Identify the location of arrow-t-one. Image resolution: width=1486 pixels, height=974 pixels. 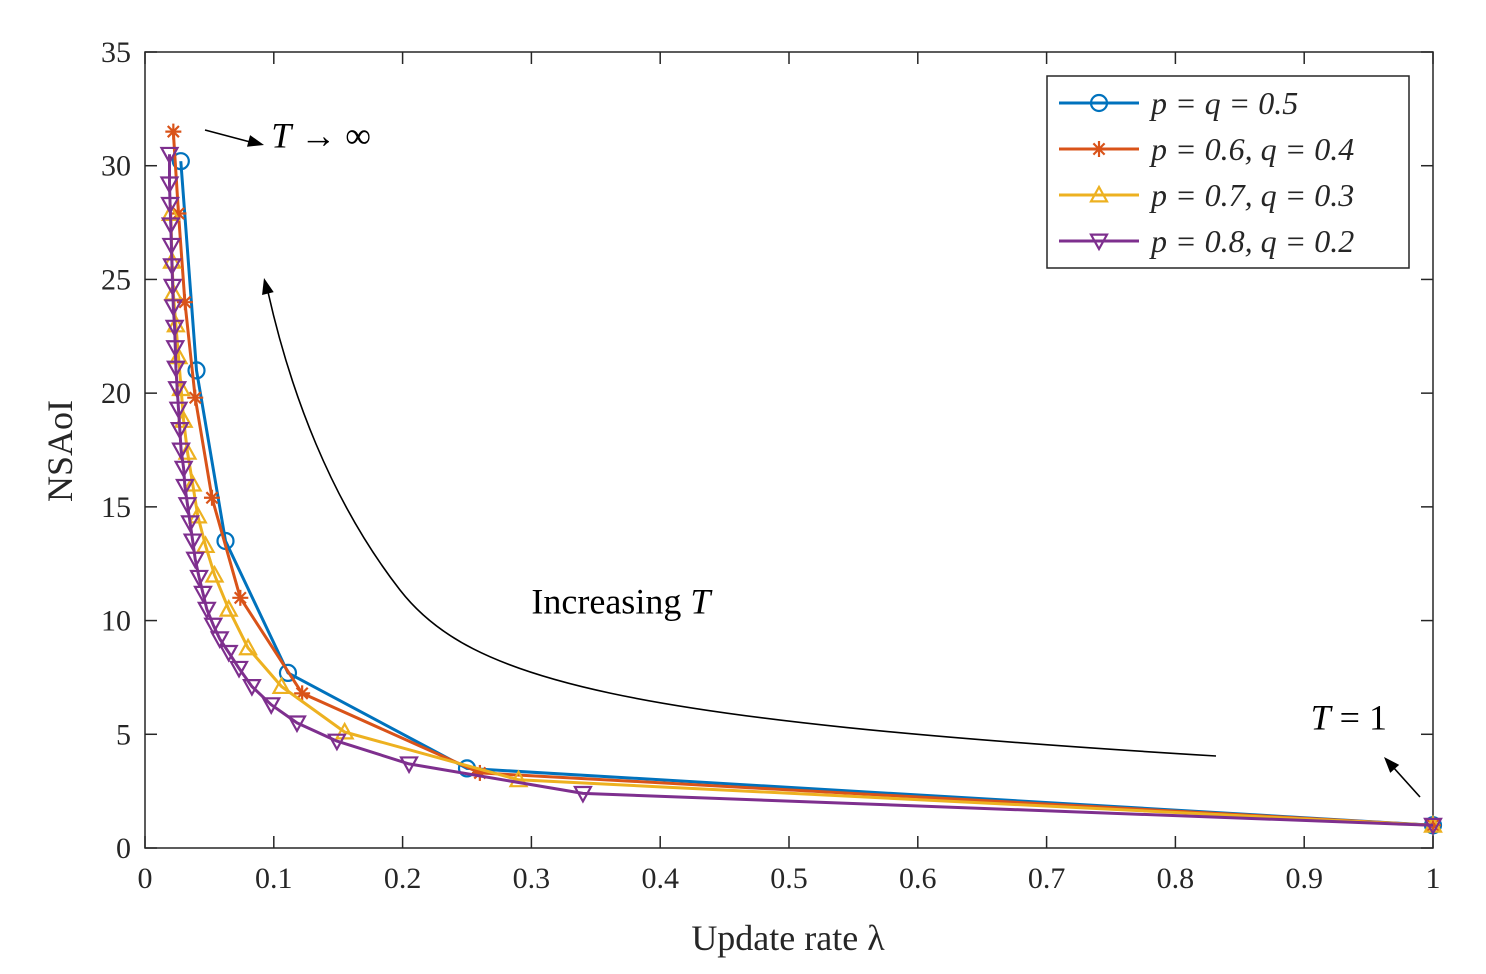
(1402, 777).